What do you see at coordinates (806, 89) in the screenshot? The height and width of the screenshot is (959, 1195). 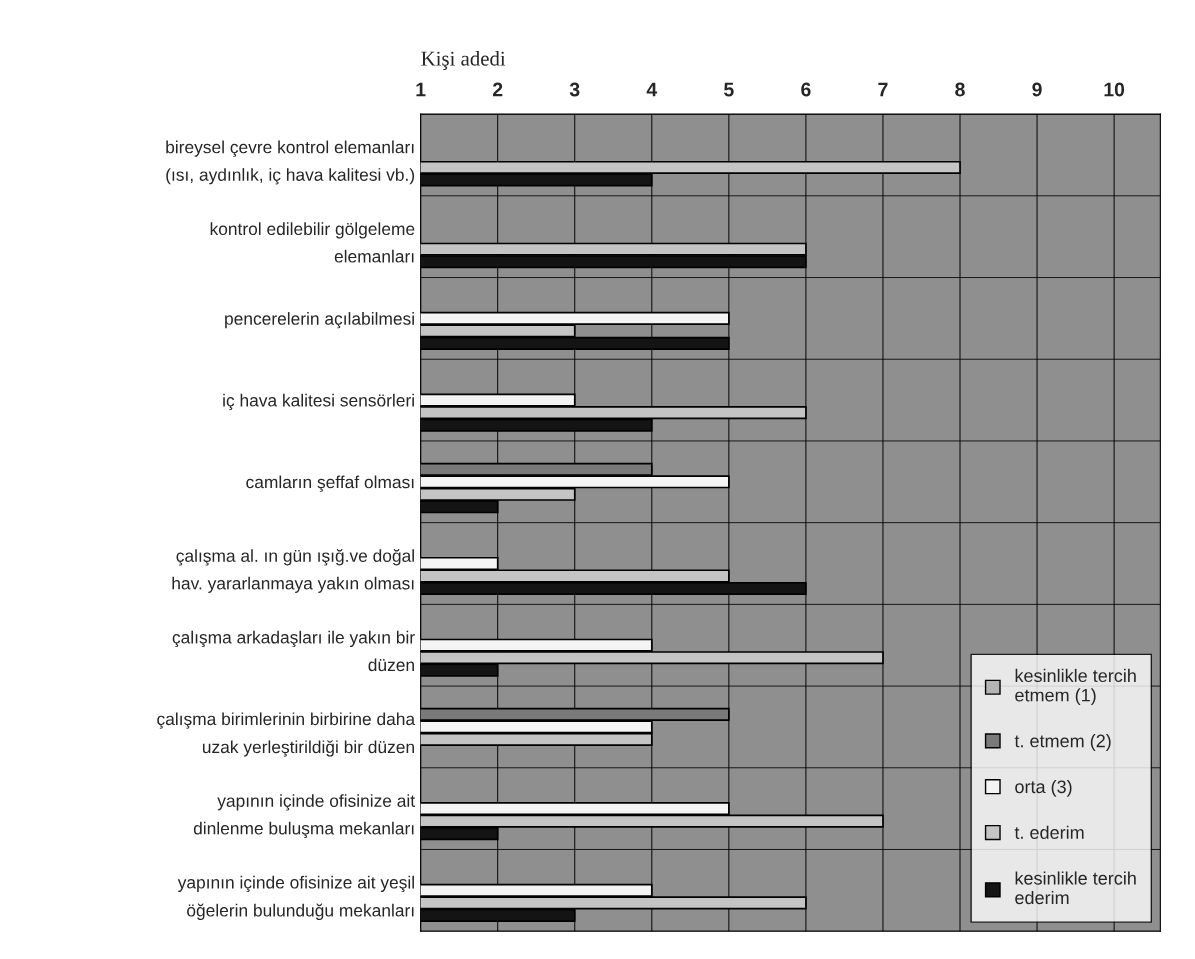 I see `x-tick-label: 6` at bounding box center [806, 89].